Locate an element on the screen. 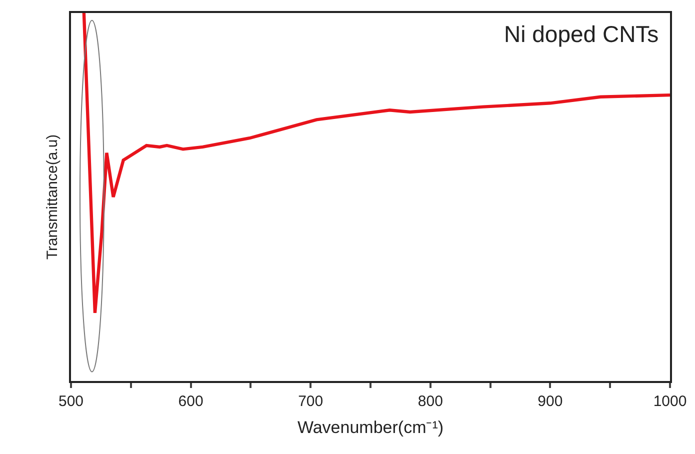 The image size is (695, 454). x-tick-label: 500 is located at coordinates (71, 401).